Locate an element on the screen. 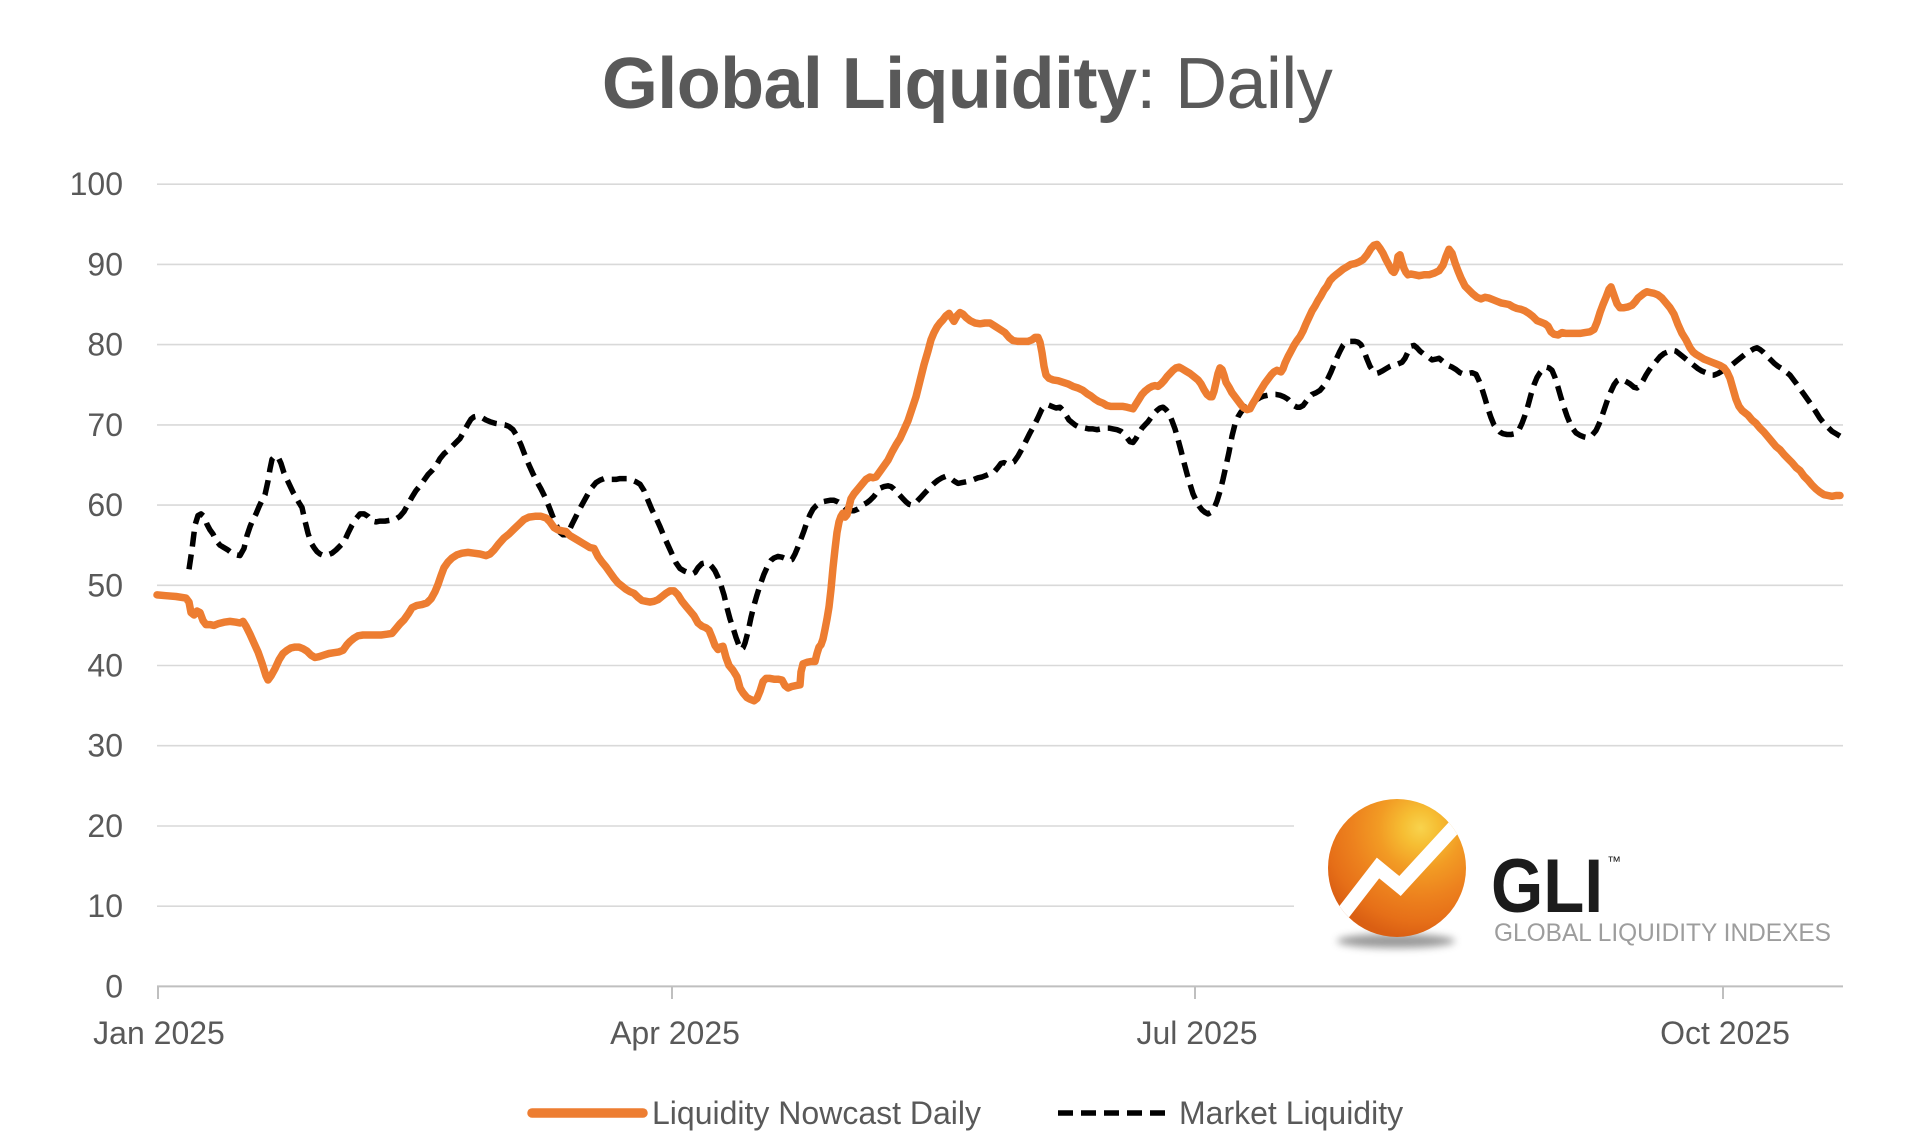 Image resolution: width=1930 pixels, height=1139 pixels. svg-text: 60 is located at coordinates (105, 505).